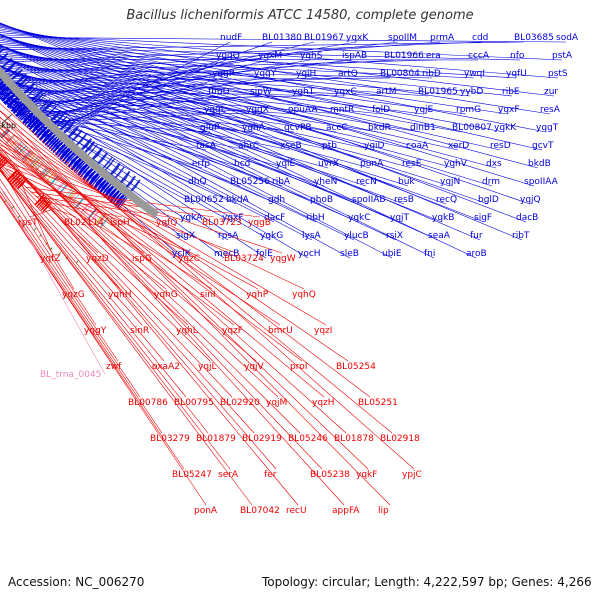 The width and height of the screenshot is (600, 600). Describe the element at coordinates (53, 280) in the screenshot. I see `trna-gene-leader` at that location.